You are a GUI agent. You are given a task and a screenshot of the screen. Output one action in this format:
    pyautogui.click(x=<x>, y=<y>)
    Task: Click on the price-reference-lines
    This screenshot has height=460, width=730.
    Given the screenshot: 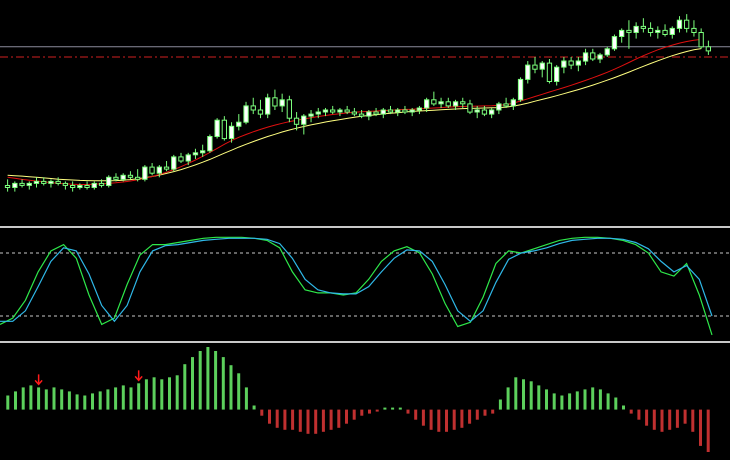 What is the action you would take?
    pyautogui.click(x=365, y=52)
    